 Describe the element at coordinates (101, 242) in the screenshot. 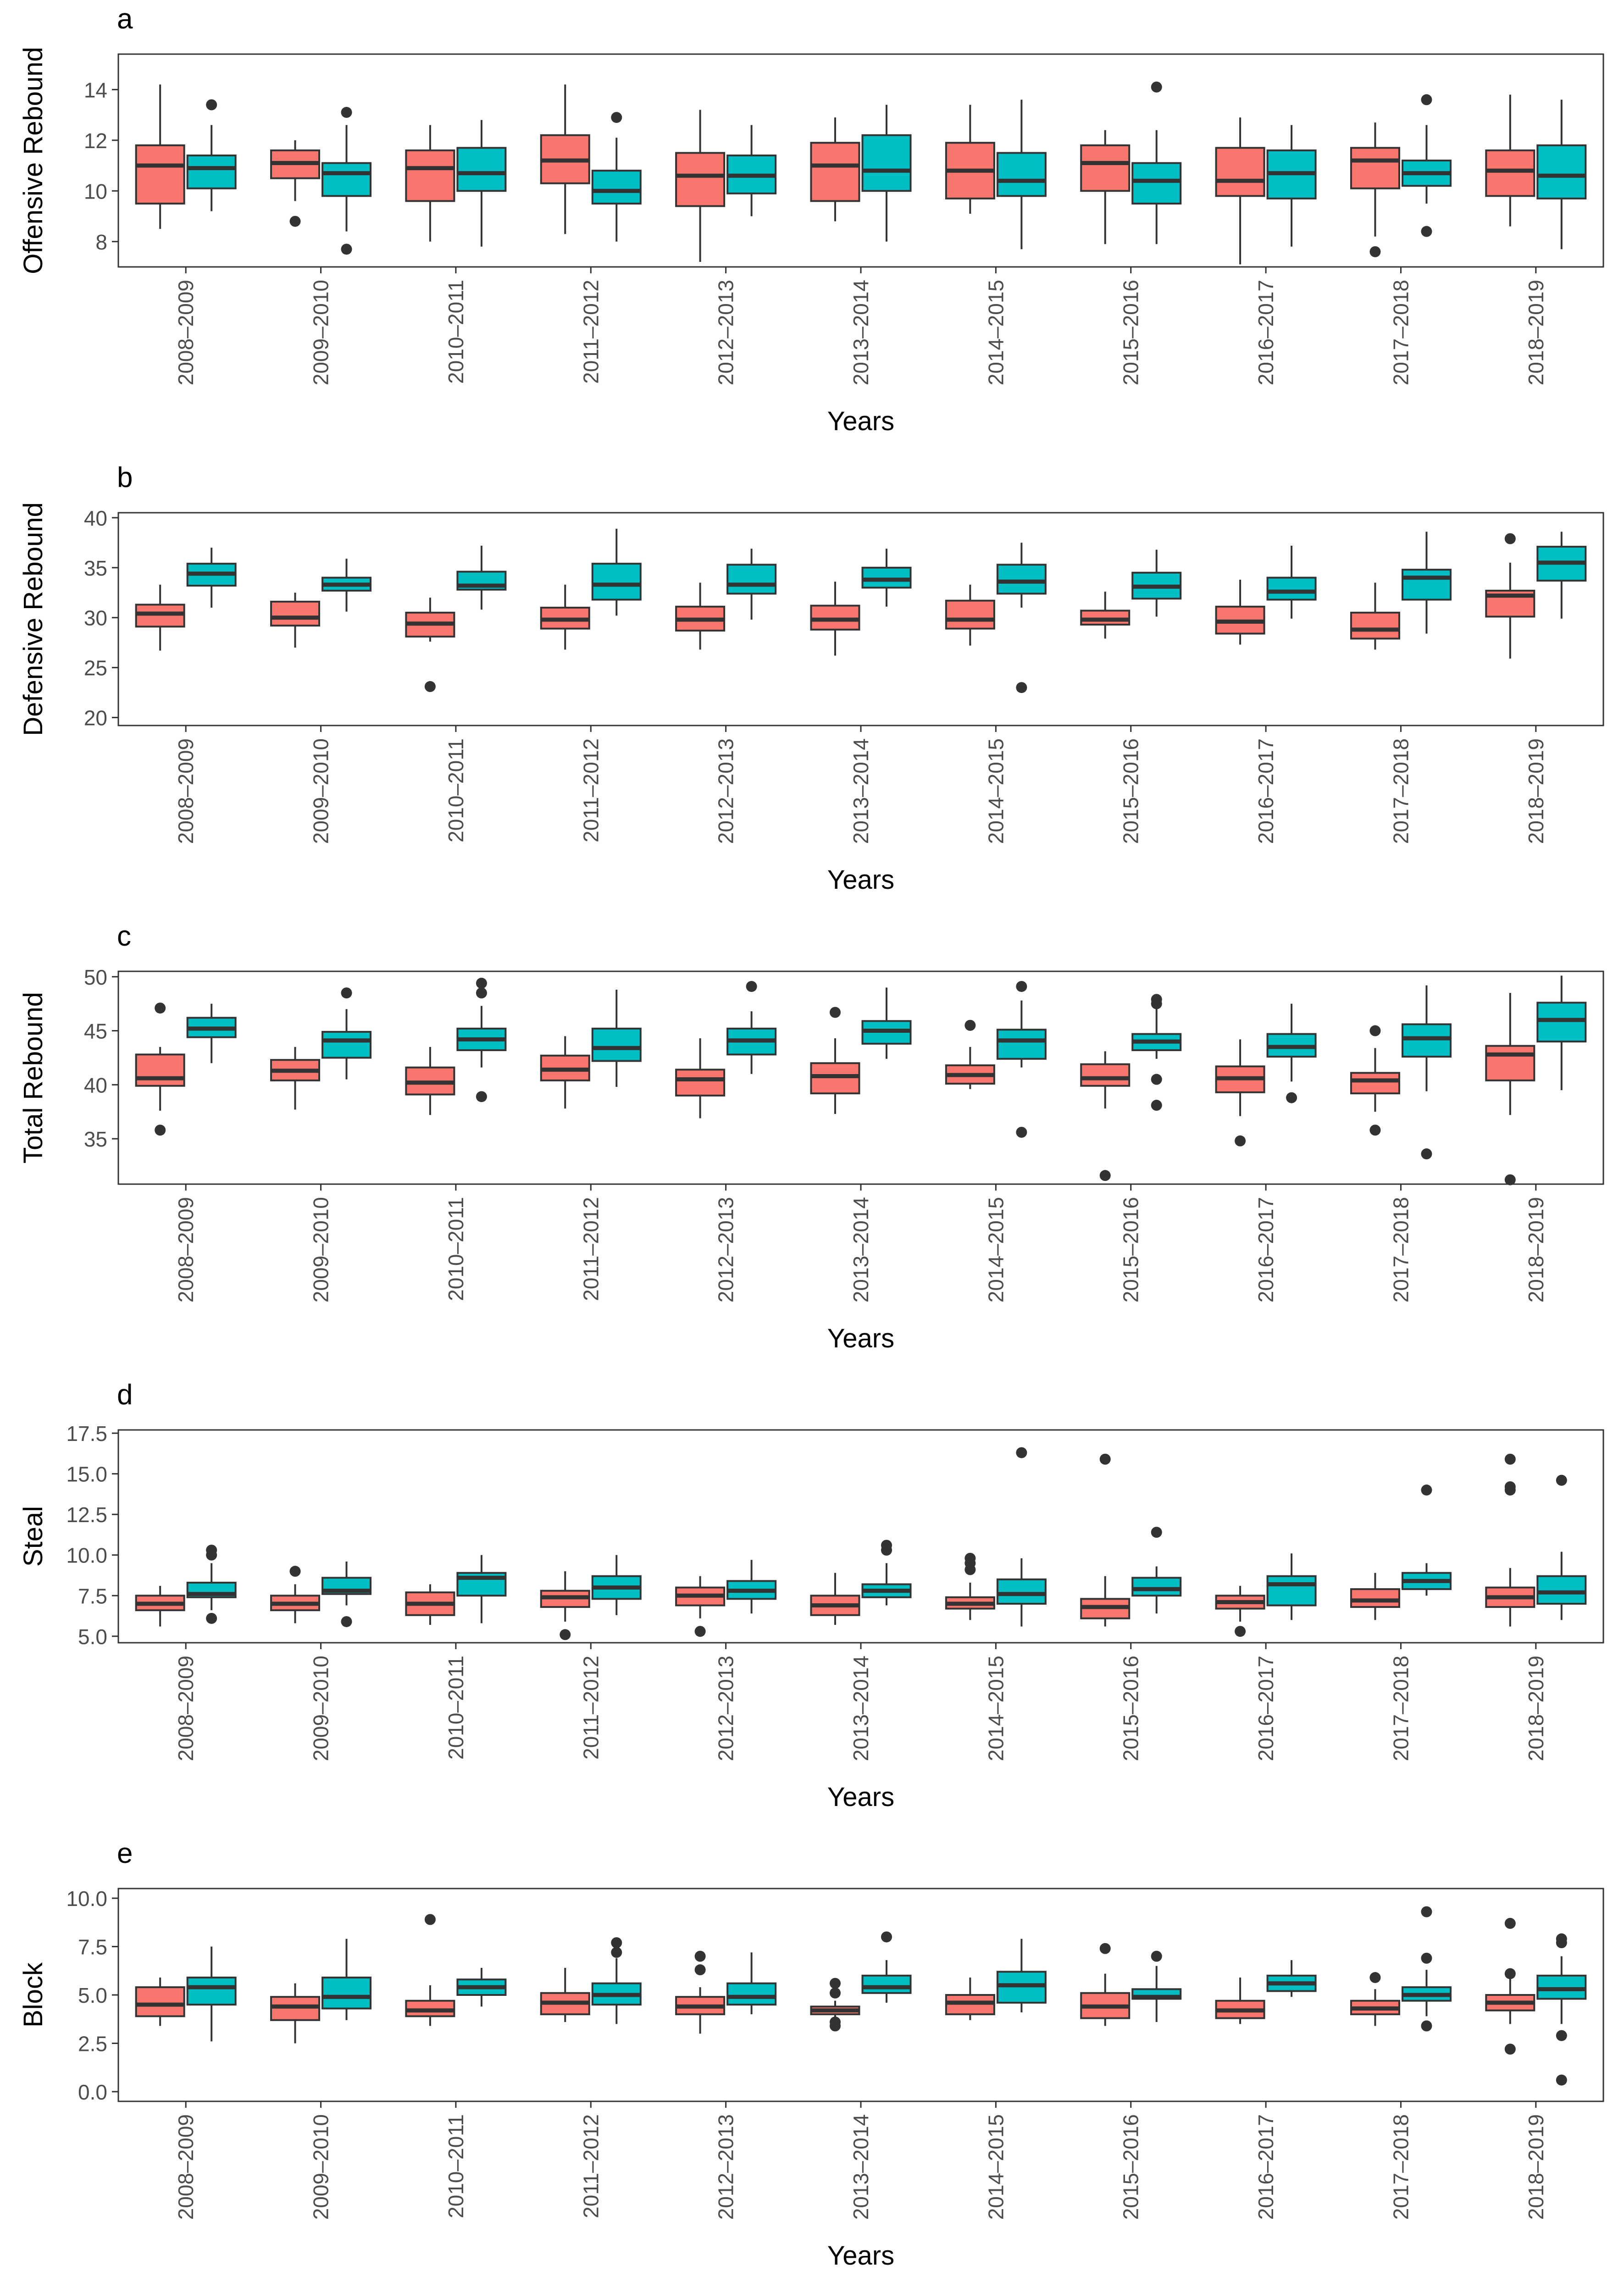

I see `y-tick-label: 8` at that location.